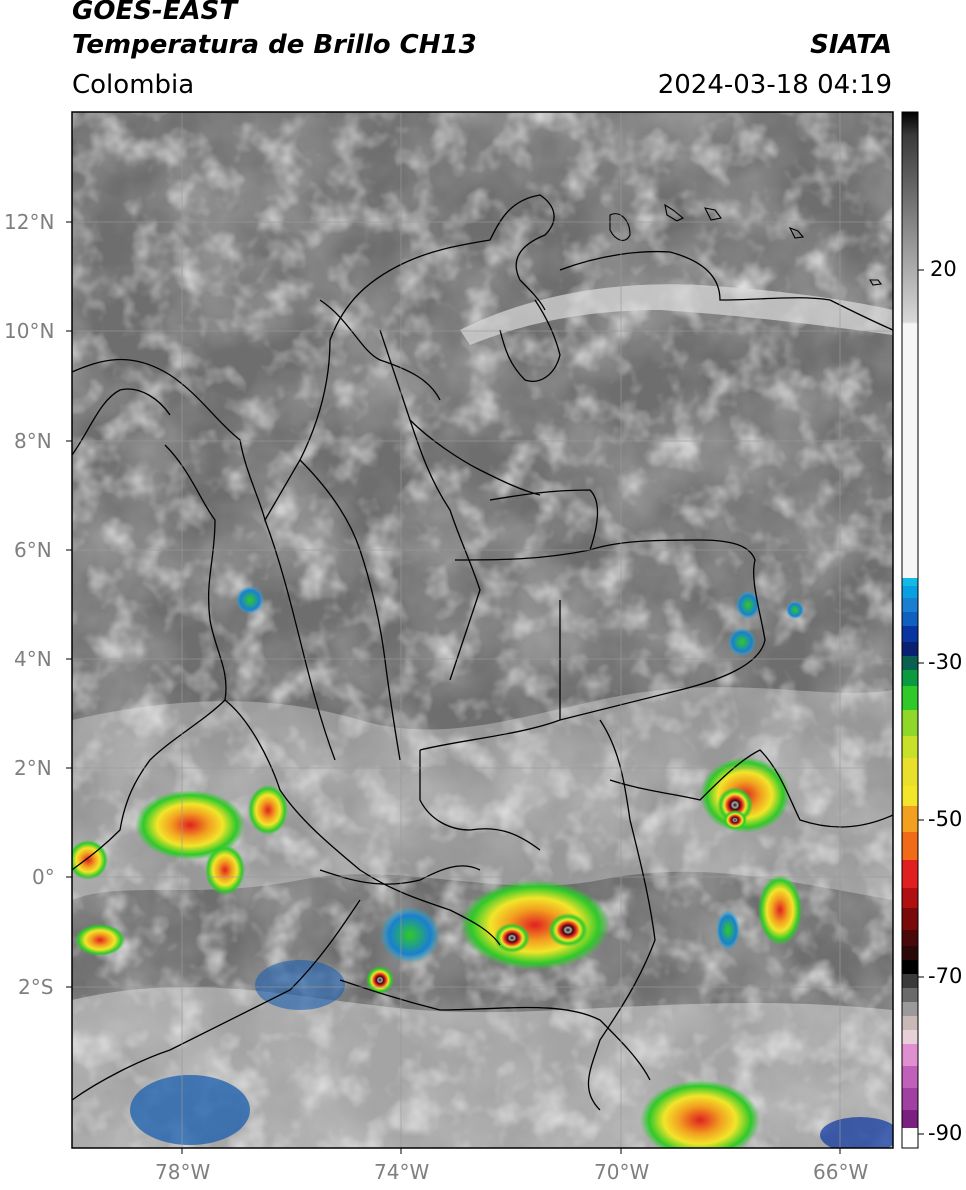 This screenshot has width=966, height=1190. Describe the element at coordinates (945, 662) in the screenshot. I see `colorbar-label-minus30: -30` at that location.